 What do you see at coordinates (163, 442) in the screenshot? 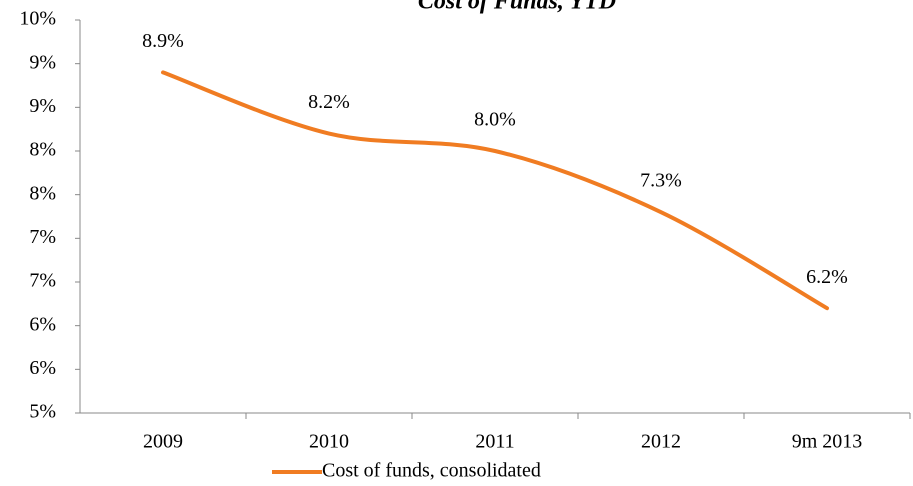
I see `x-tick-label: 2009` at bounding box center [163, 442].